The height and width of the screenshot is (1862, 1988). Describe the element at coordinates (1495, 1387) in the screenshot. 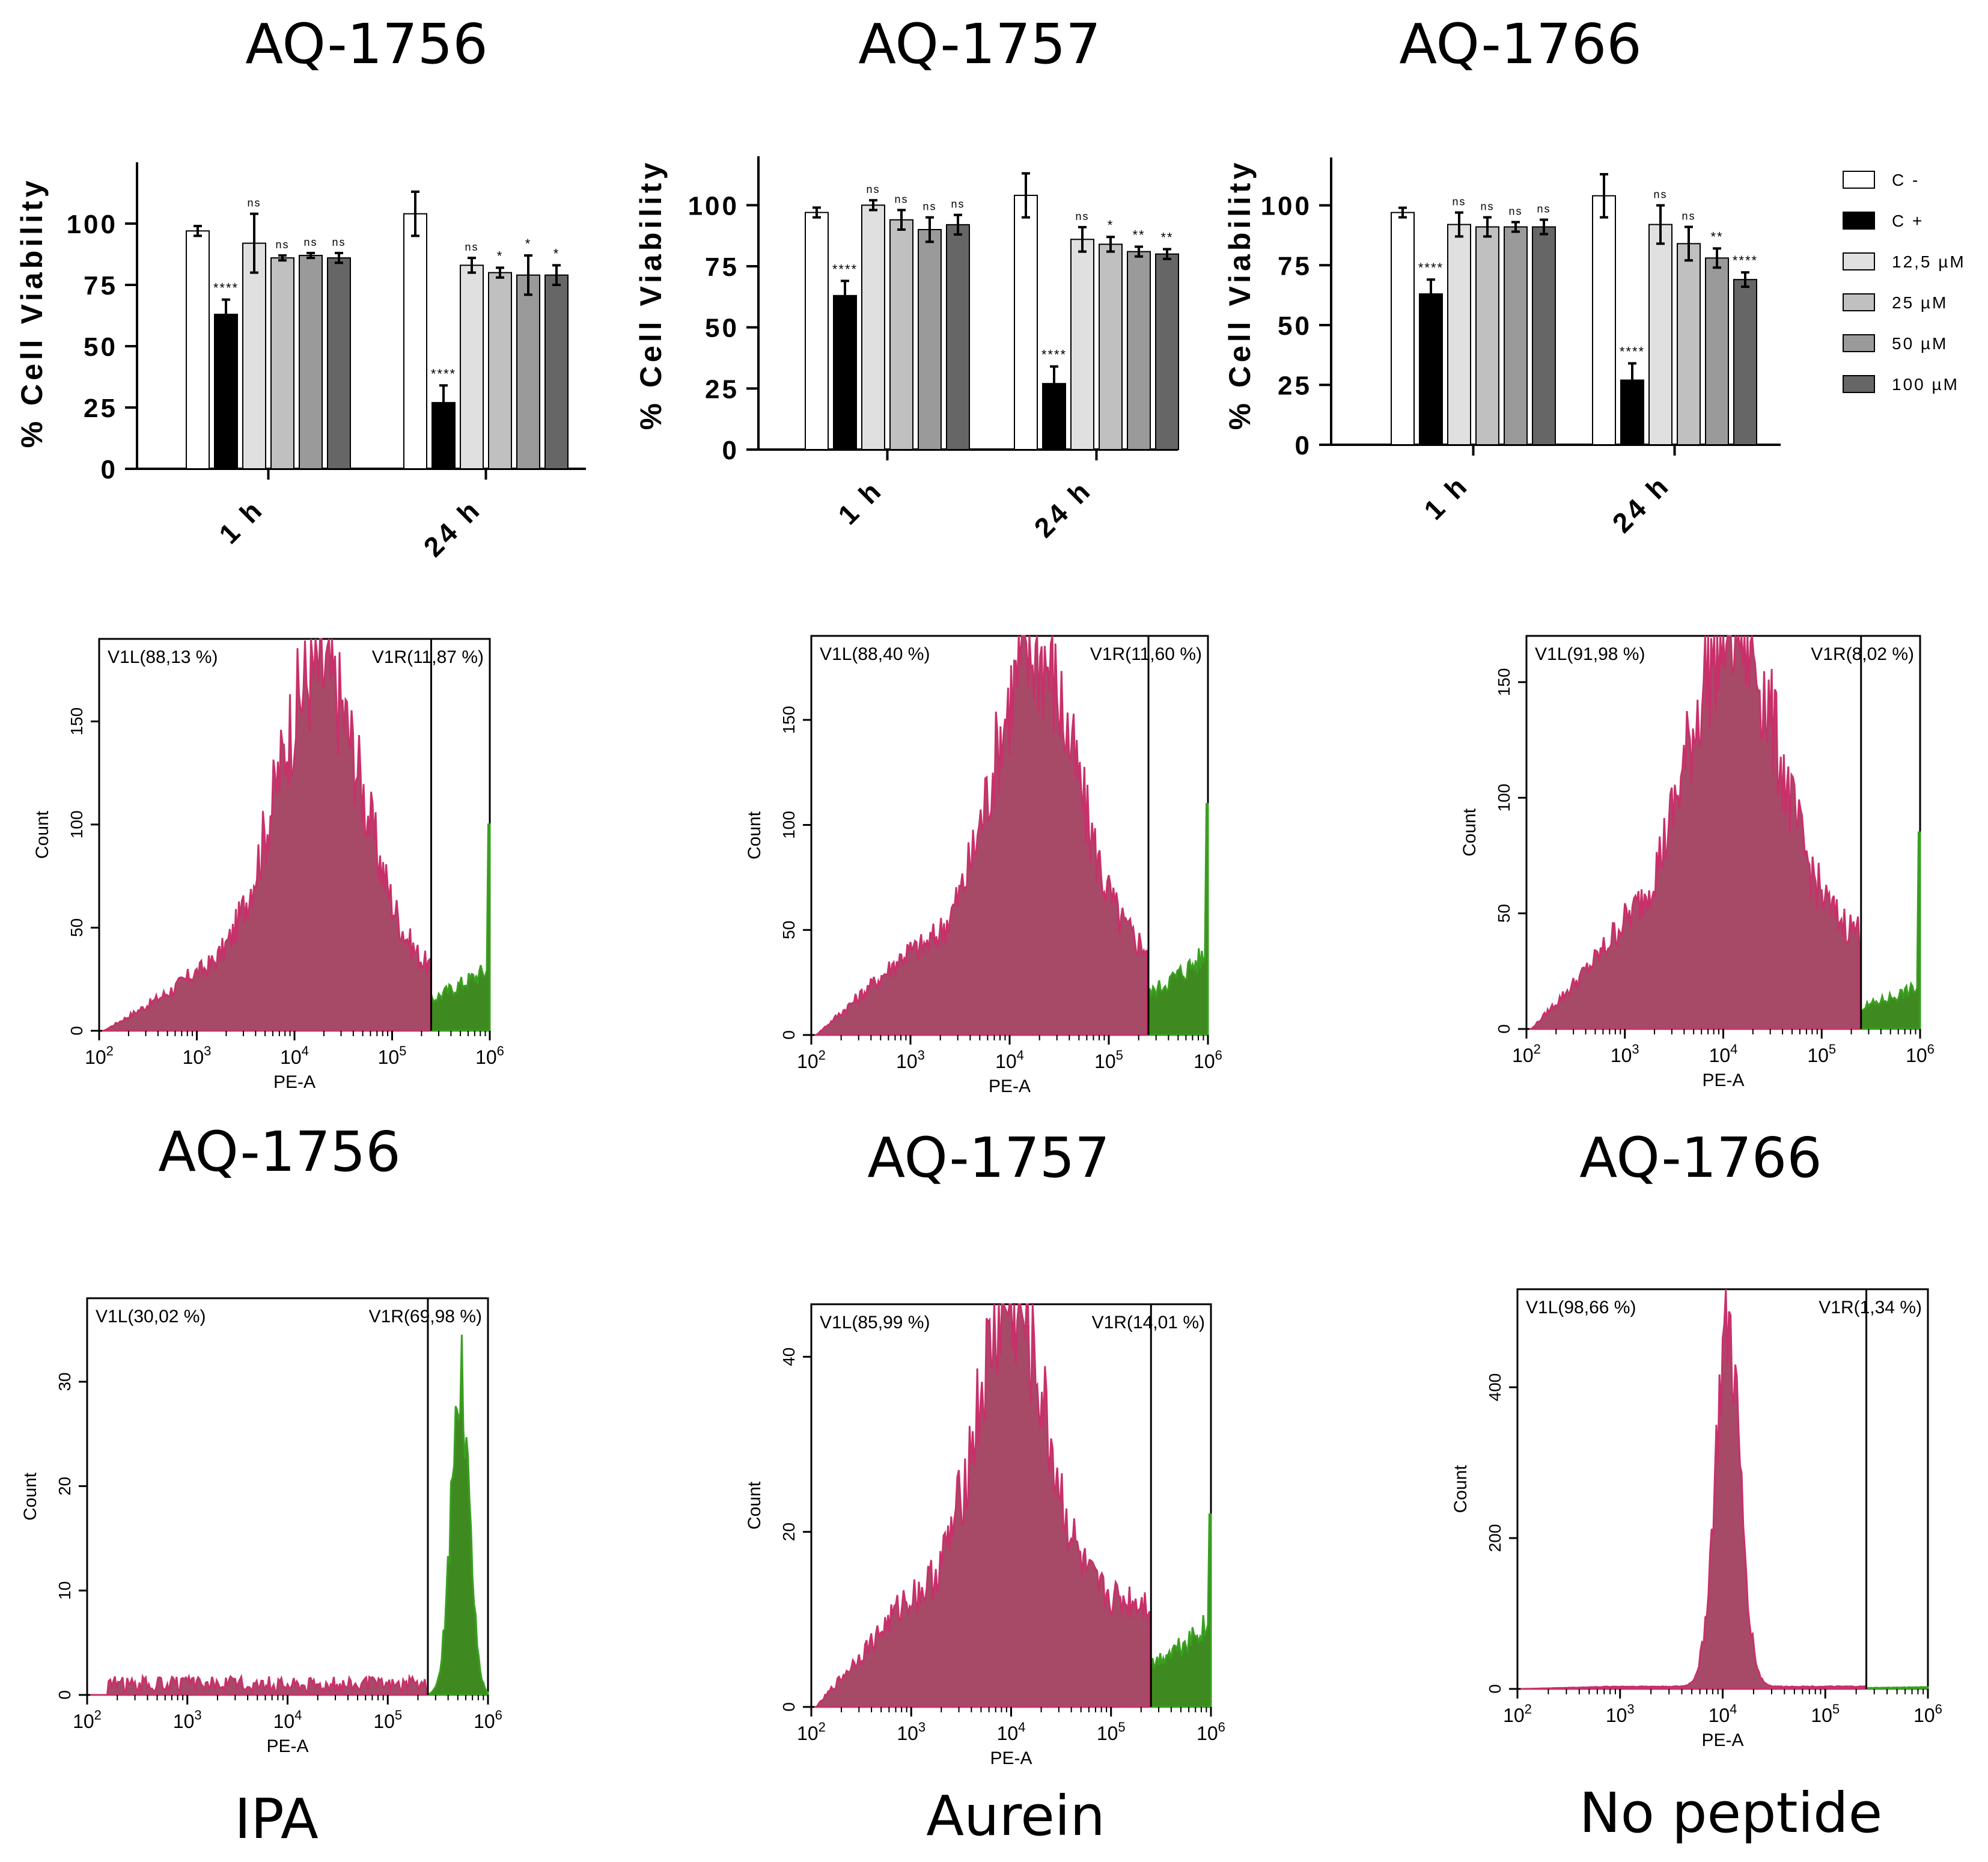

I see `y-tick-label: 400` at that location.